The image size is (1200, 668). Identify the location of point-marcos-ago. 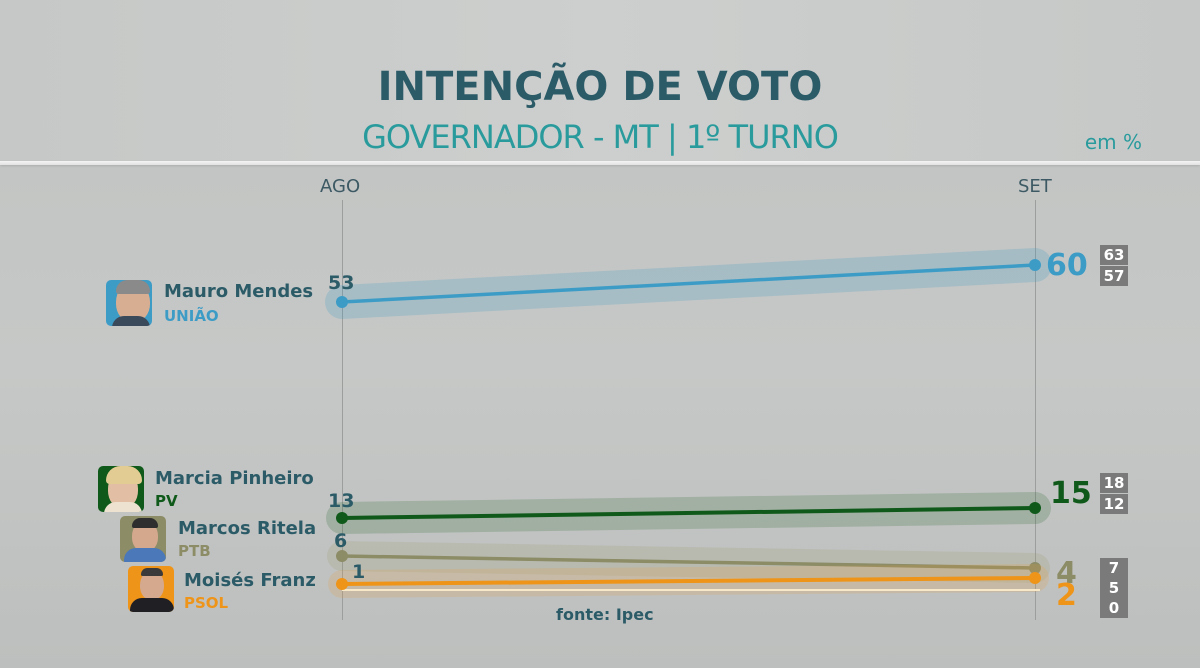
(342, 556).